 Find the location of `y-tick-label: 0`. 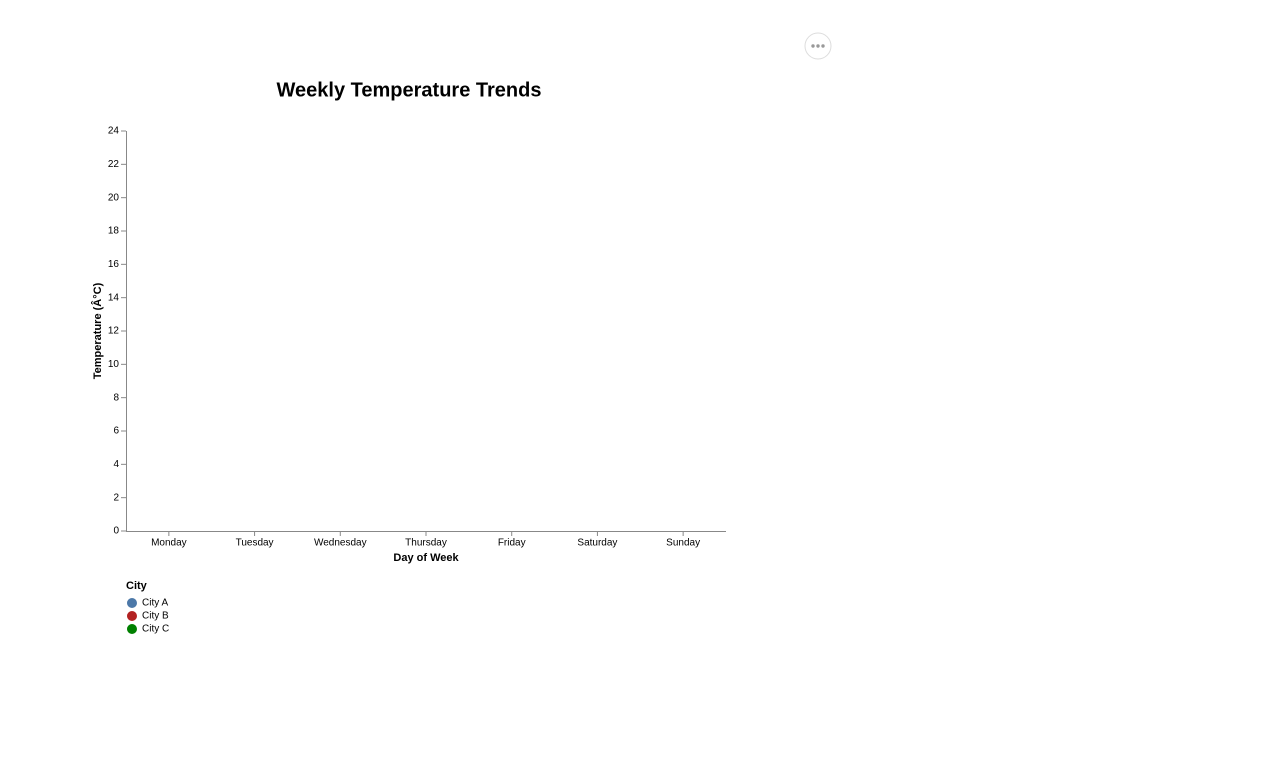

y-tick-label: 0 is located at coordinates (116, 531).